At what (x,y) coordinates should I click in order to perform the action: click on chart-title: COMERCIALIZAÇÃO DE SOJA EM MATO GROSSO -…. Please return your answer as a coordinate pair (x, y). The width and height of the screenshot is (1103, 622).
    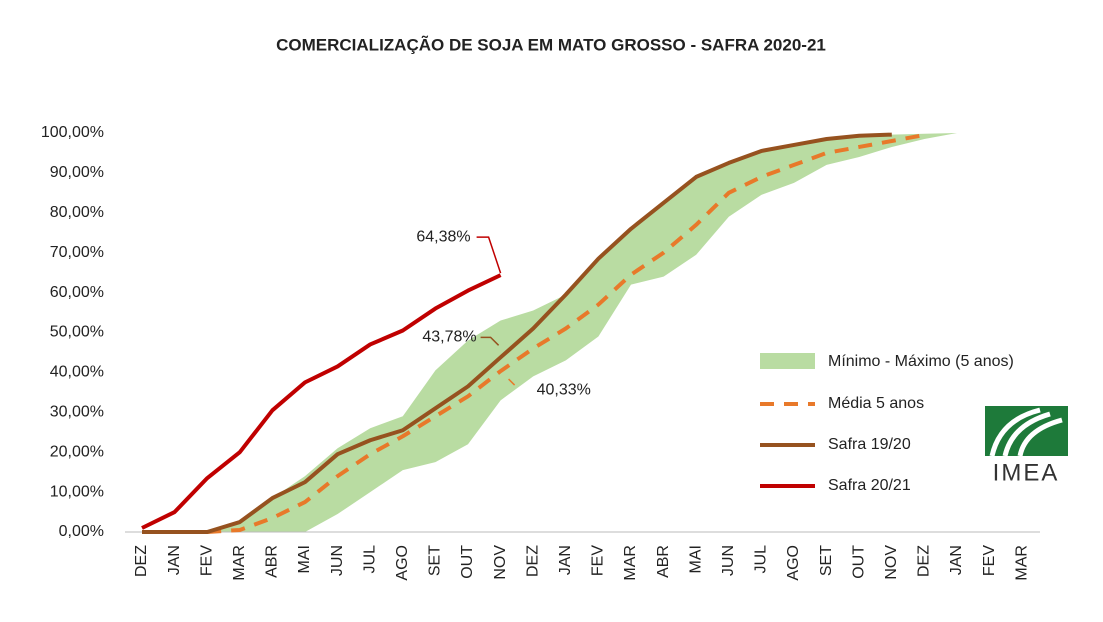
    Looking at the image, I should click on (551, 44).